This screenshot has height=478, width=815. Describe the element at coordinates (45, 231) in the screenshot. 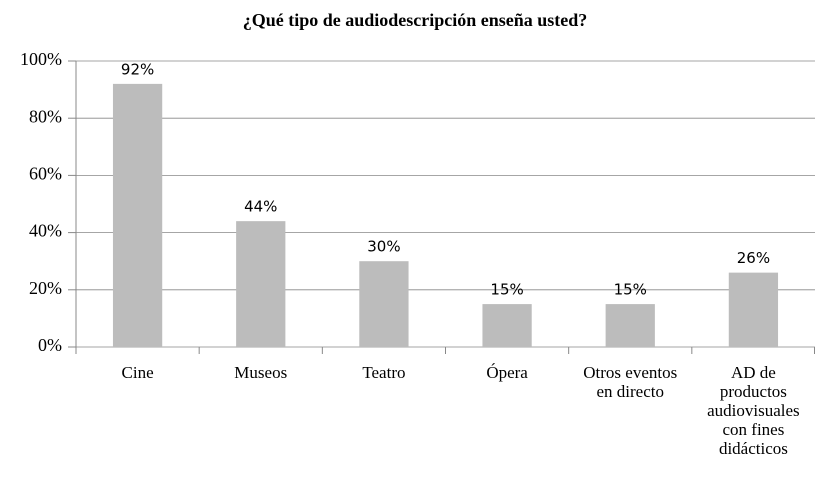

I see `y-tick-label: 40%` at that location.